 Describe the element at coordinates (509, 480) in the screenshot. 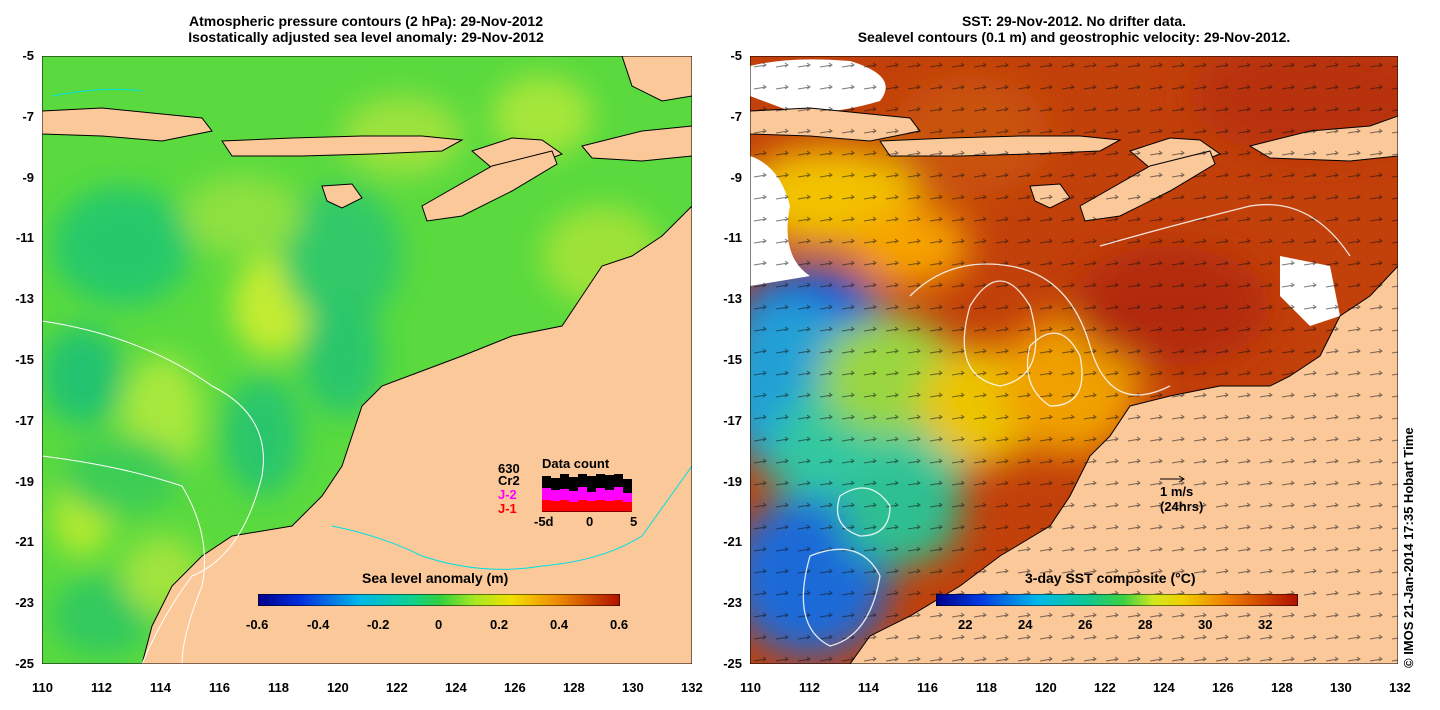

I see `sat-label-cr2: Cr2` at that location.